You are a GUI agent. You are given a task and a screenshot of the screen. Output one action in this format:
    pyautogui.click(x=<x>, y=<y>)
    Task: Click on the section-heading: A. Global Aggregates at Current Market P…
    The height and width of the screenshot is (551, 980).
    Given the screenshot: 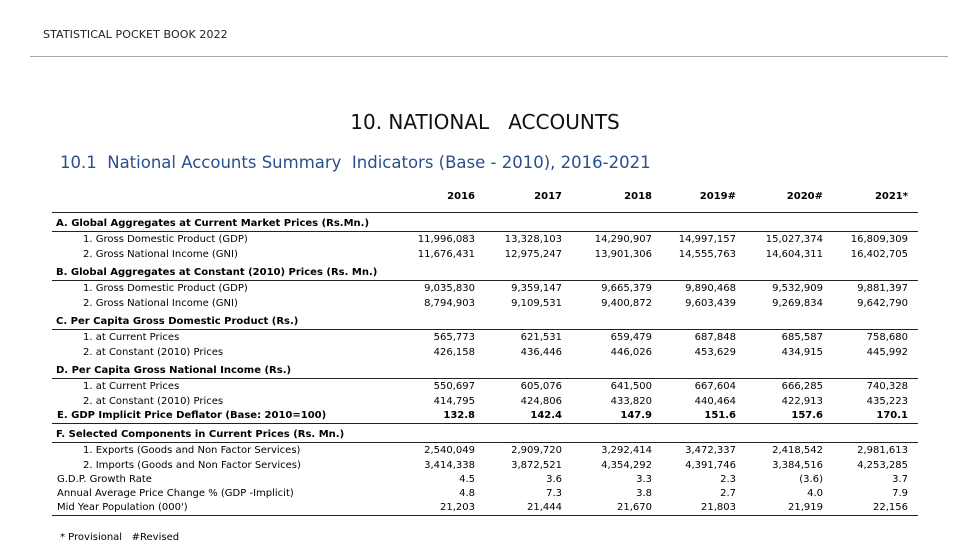 What is the action you would take?
    pyautogui.click(x=213, y=223)
    